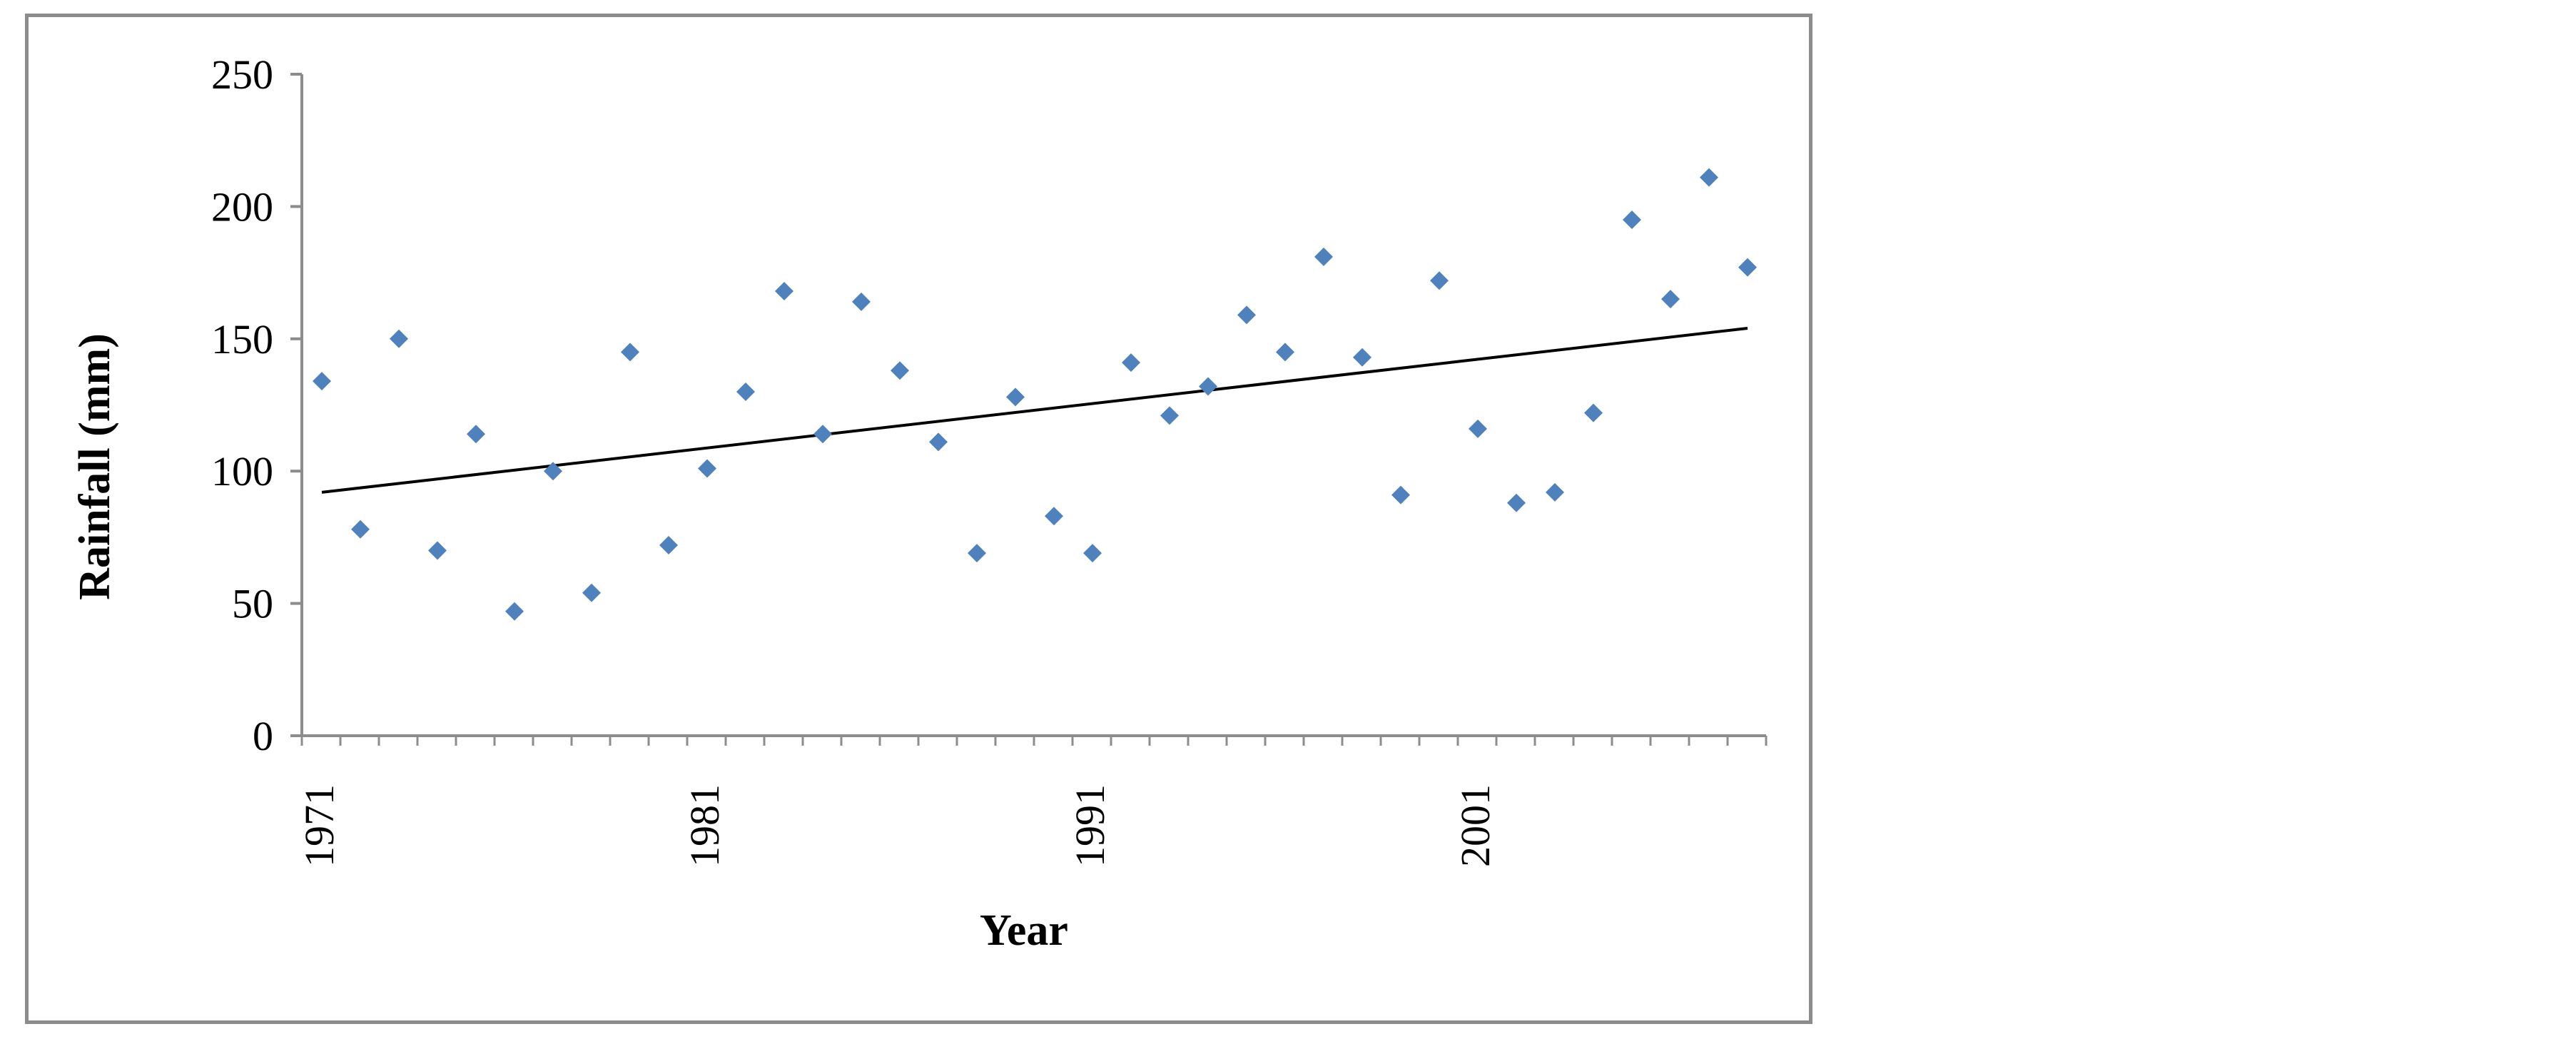 The width and height of the screenshot is (2576, 1039). What do you see at coordinates (95, 466) in the screenshot?
I see `y-axis-title: Rainfall (mm)` at bounding box center [95, 466].